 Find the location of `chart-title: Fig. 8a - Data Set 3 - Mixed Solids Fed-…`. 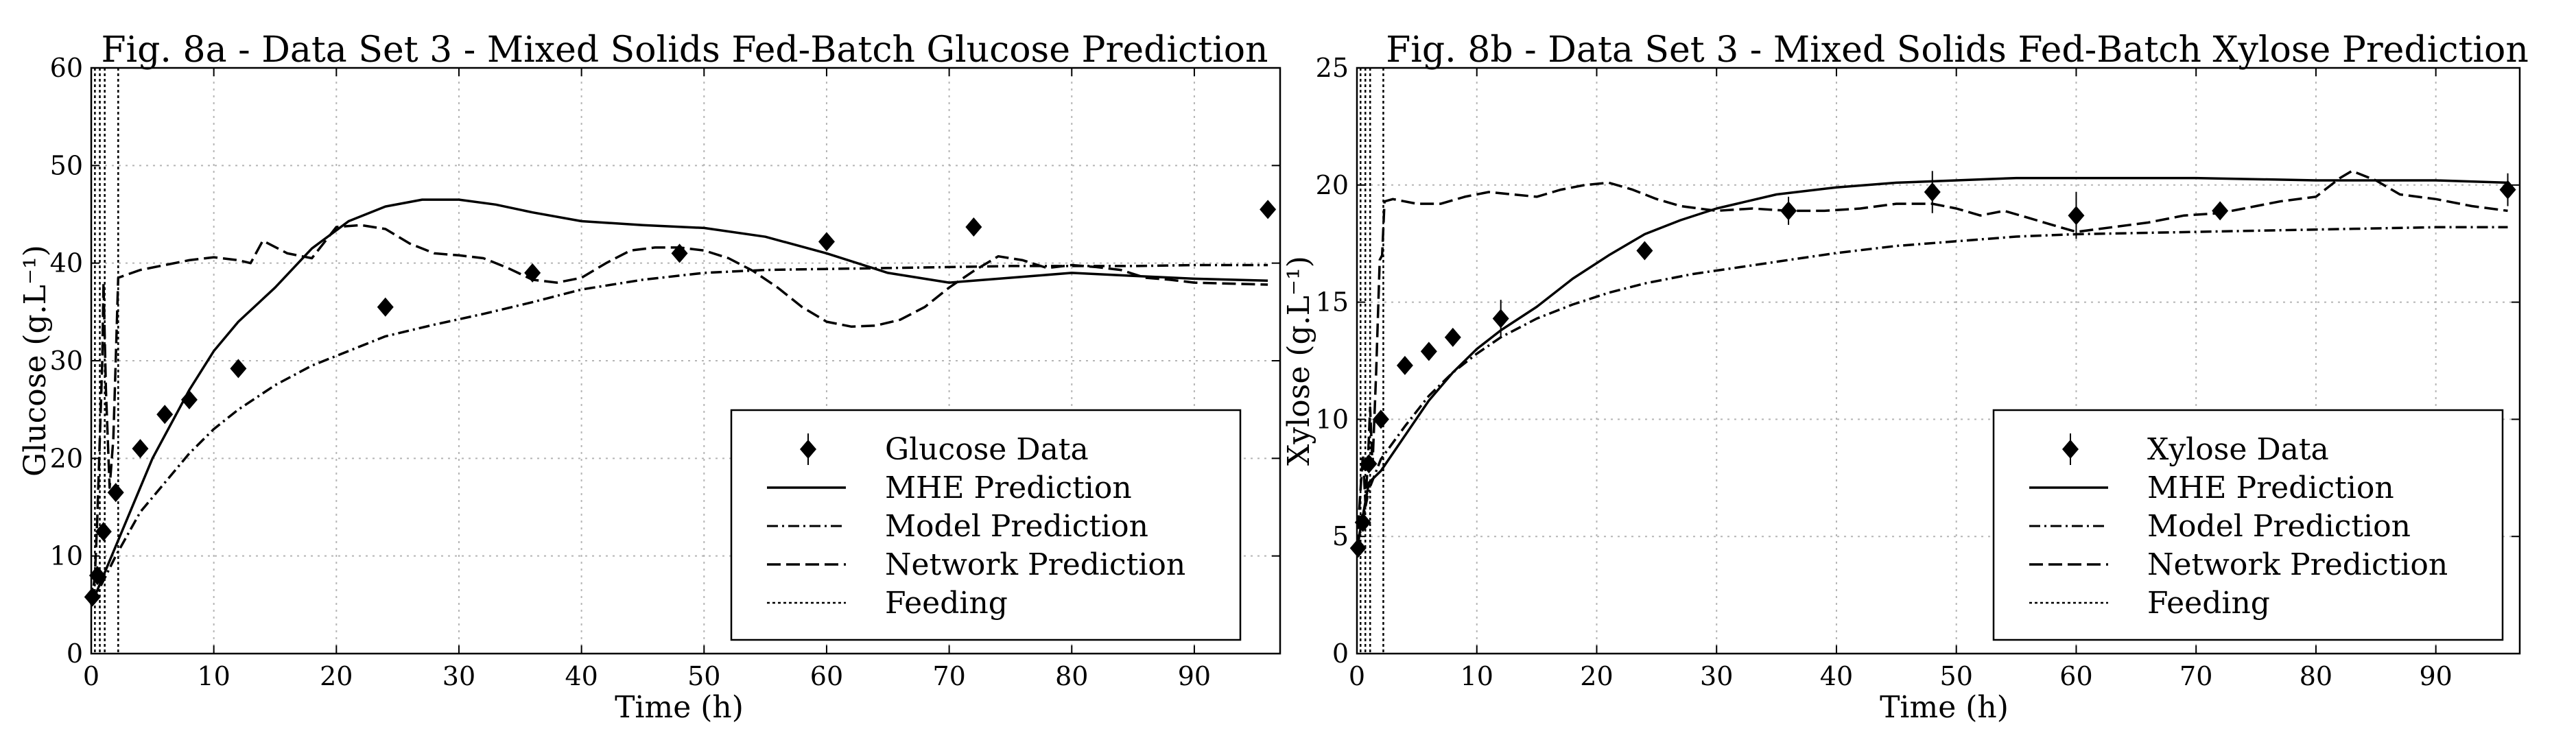

chart-title: Fig. 8a - Data Set 3 - Mixed Solids Fed-… is located at coordinates (684, 50).